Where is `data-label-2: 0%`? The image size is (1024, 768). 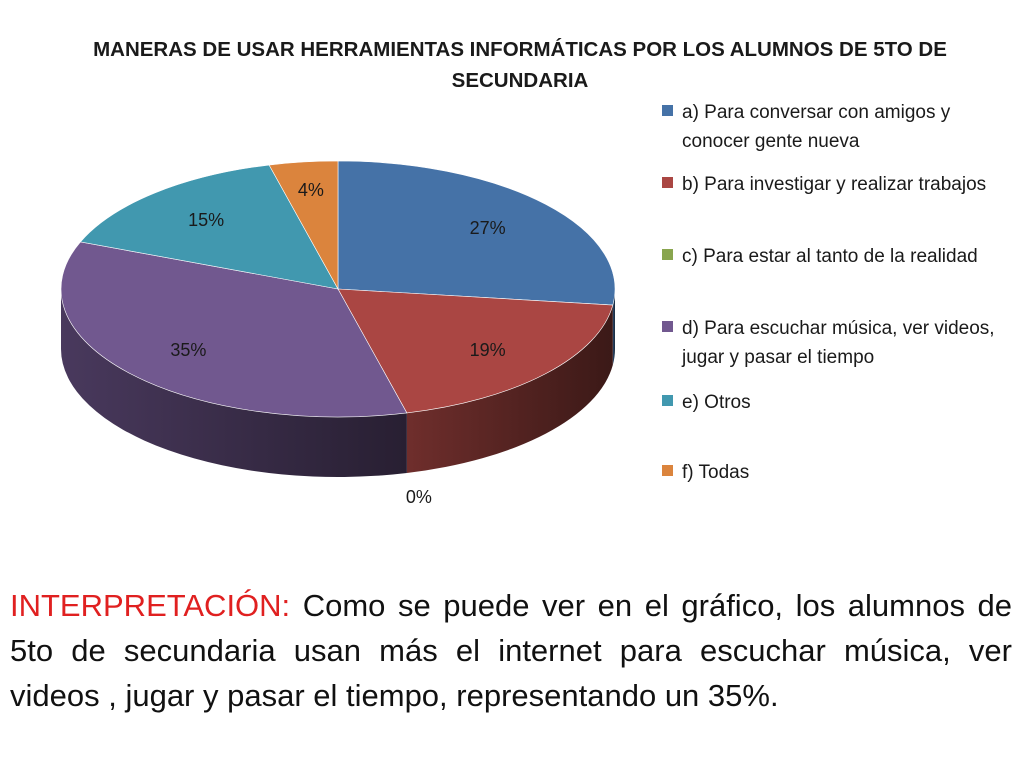 data-label-2: 0% is located at coordinates (419, 497).